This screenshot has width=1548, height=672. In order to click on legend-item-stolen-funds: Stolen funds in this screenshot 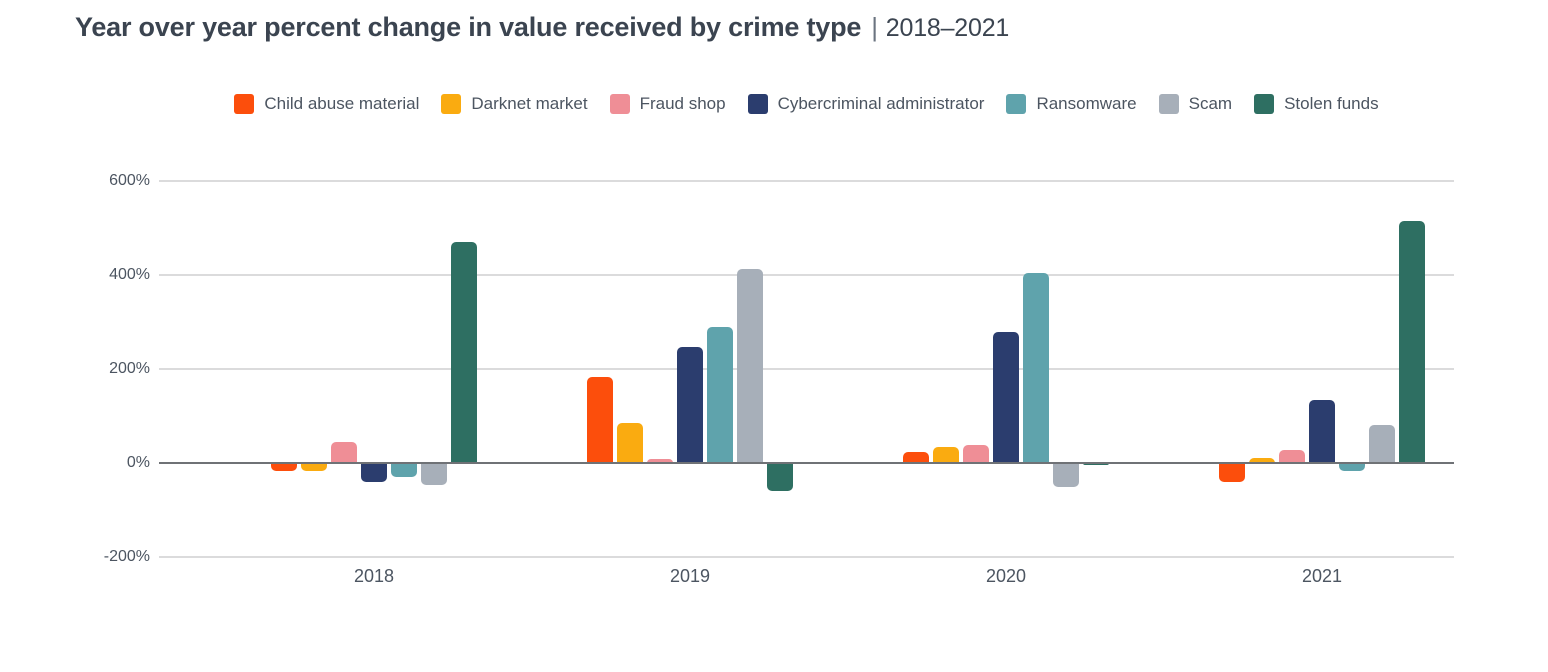, I will do `click(1316, 104)`.